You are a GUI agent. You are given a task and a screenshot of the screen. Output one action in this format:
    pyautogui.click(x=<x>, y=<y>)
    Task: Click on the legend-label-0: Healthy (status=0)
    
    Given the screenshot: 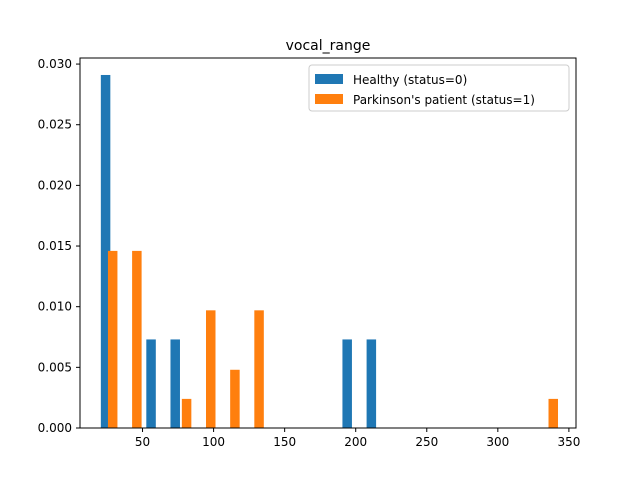 What is the action you would take?
    pyautogui.click(x=410, y=80)
    